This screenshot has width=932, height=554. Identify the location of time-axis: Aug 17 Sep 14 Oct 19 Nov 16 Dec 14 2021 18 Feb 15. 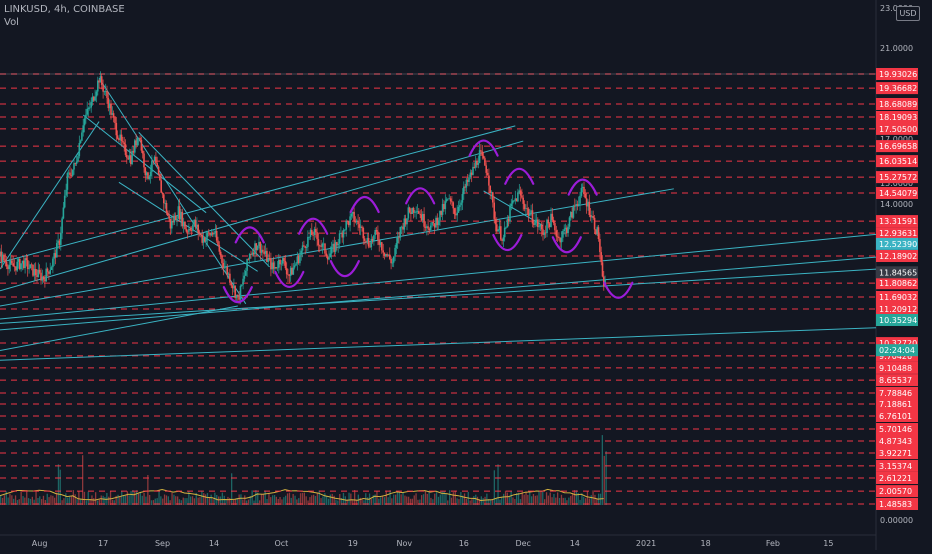
(433, 543).